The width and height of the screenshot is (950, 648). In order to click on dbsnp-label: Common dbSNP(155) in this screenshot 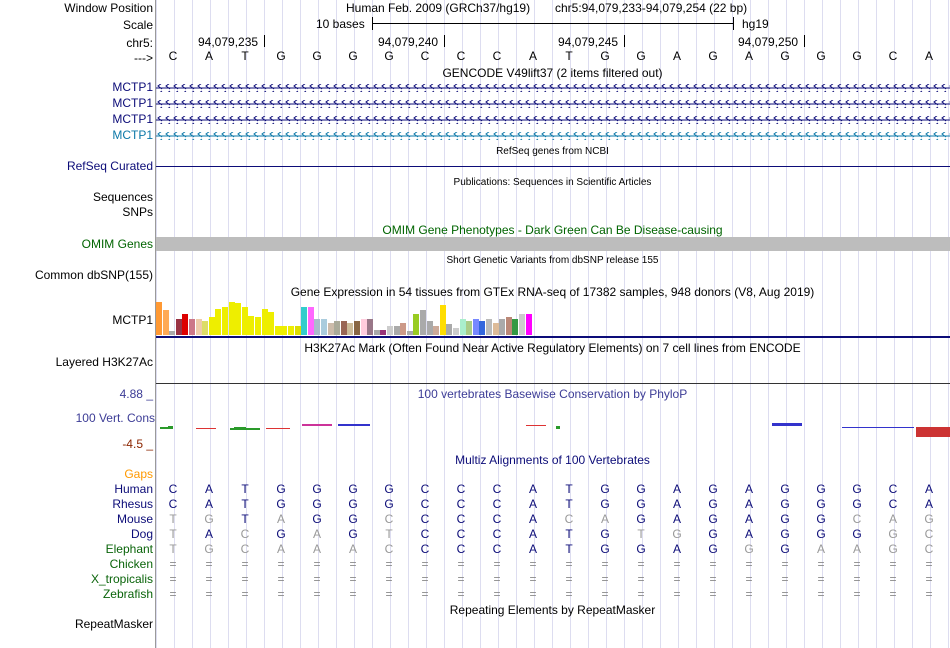, I will do `click(93, 275)`.